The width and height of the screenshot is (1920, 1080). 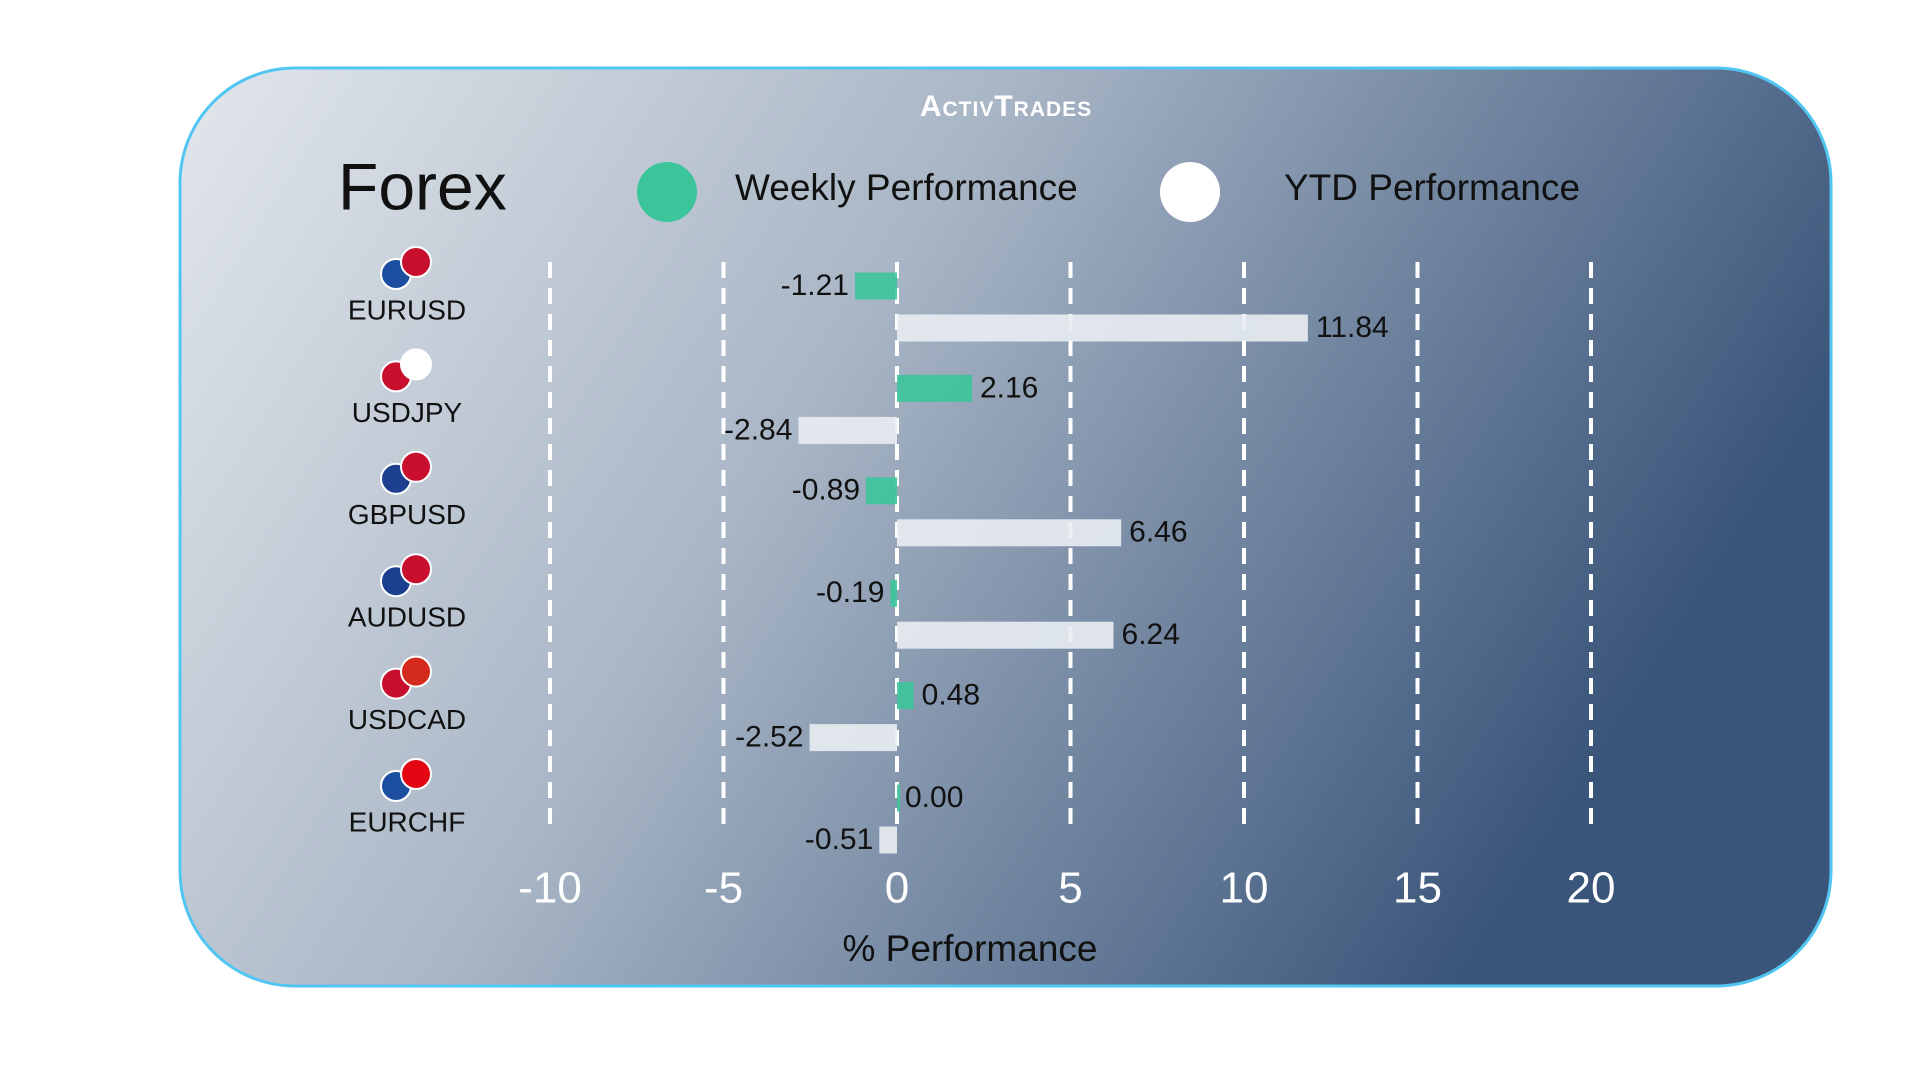 I want to click on category-label: EURUSD, so click(x=407, y=309).